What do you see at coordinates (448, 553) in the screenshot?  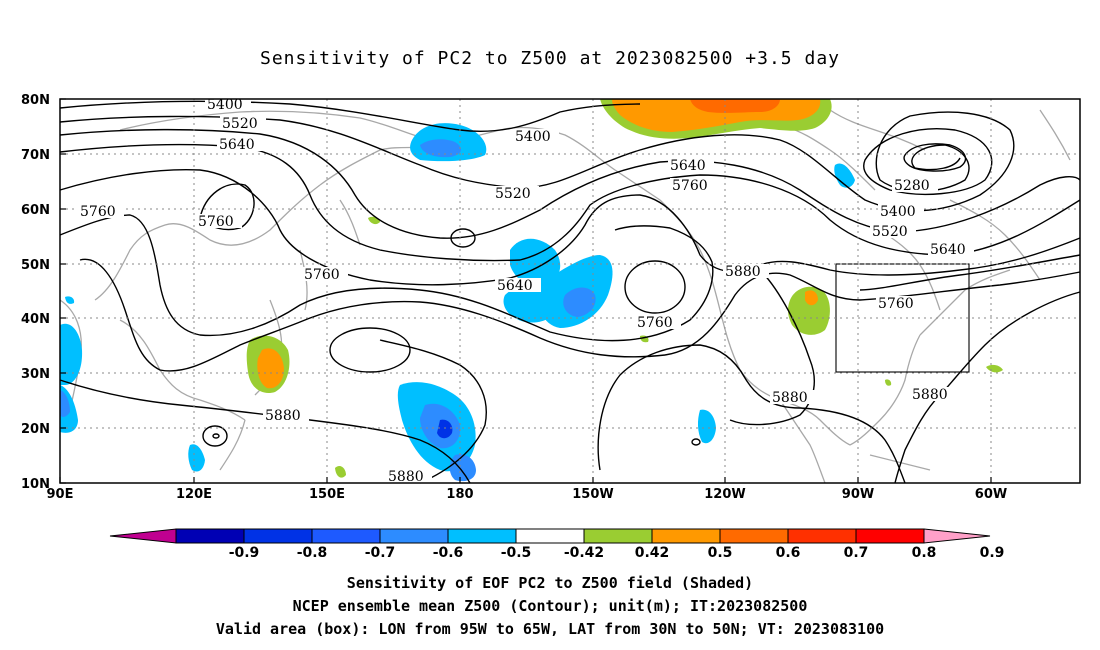 I see `colorbar-label: -0.6` at bounding box center [448, 553].